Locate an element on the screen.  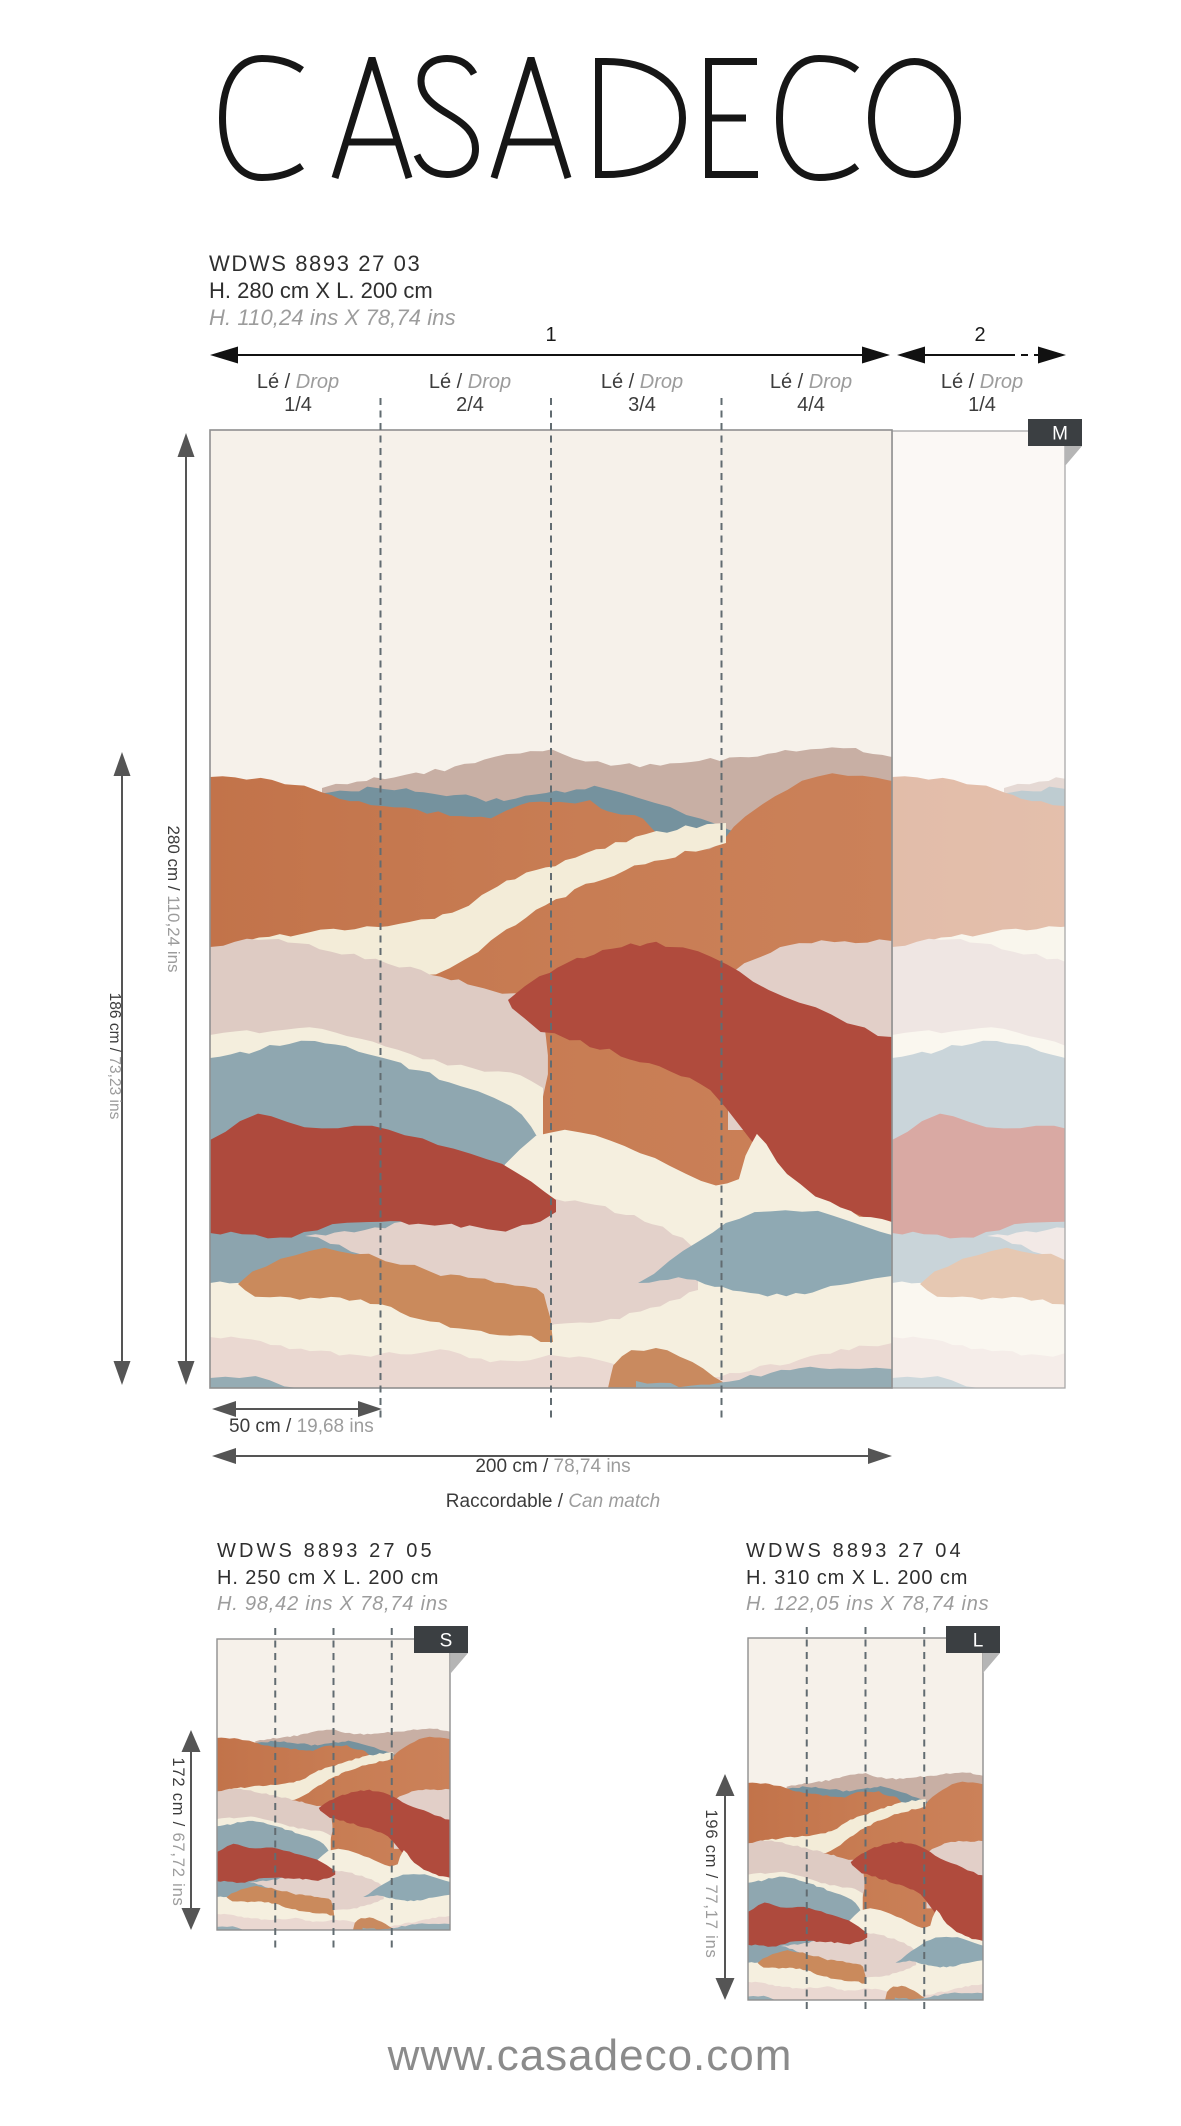
svg-text: 3/4 is located at coordinates (642, 405).